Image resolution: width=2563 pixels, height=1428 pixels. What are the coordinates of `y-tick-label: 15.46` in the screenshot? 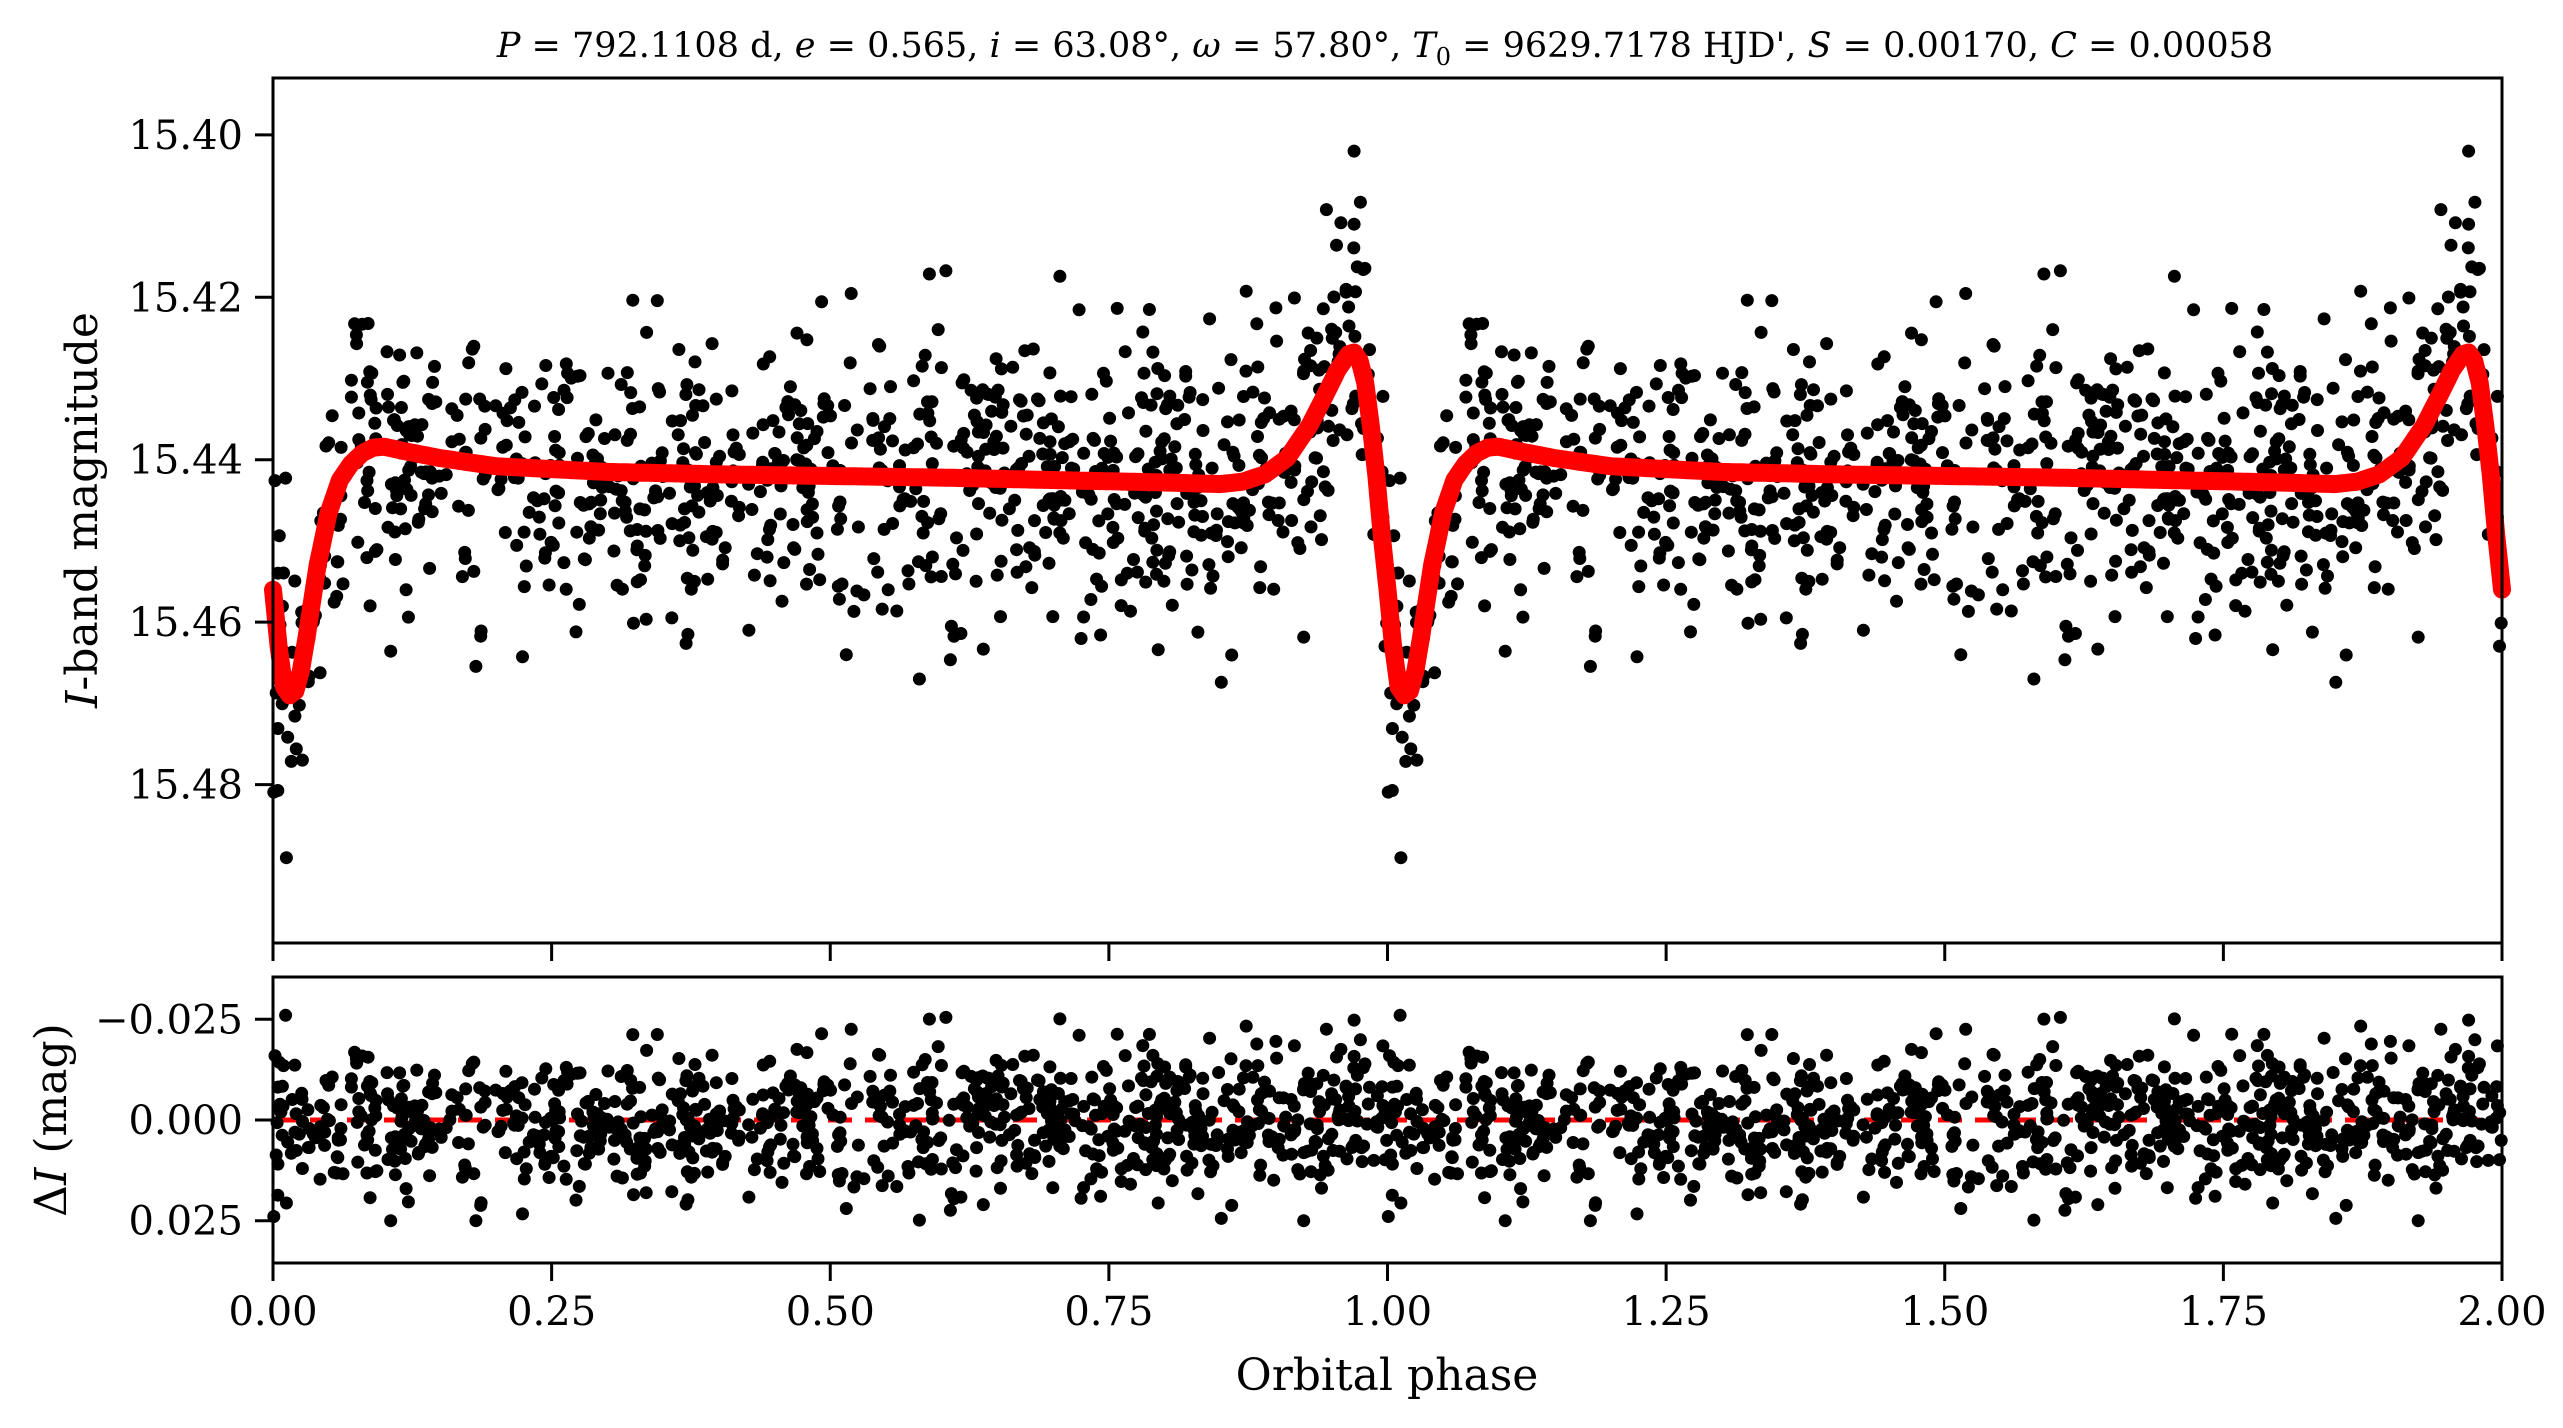 It's located at (185, 623).